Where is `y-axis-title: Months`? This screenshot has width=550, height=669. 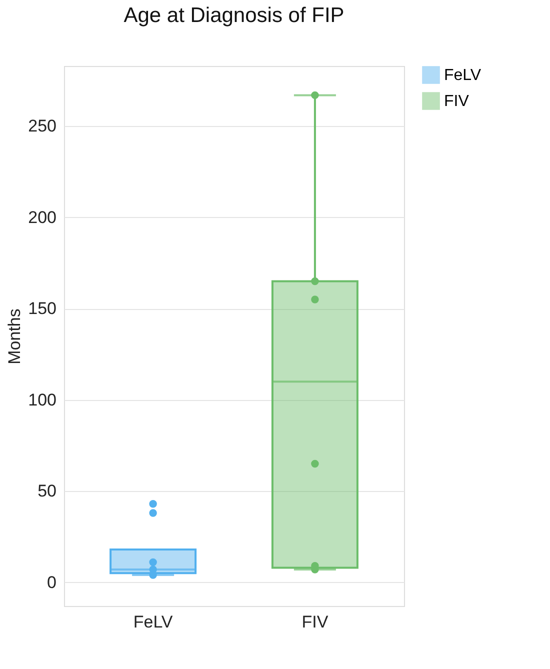
y-axis-title: Months is located at coordinates (14, 336).